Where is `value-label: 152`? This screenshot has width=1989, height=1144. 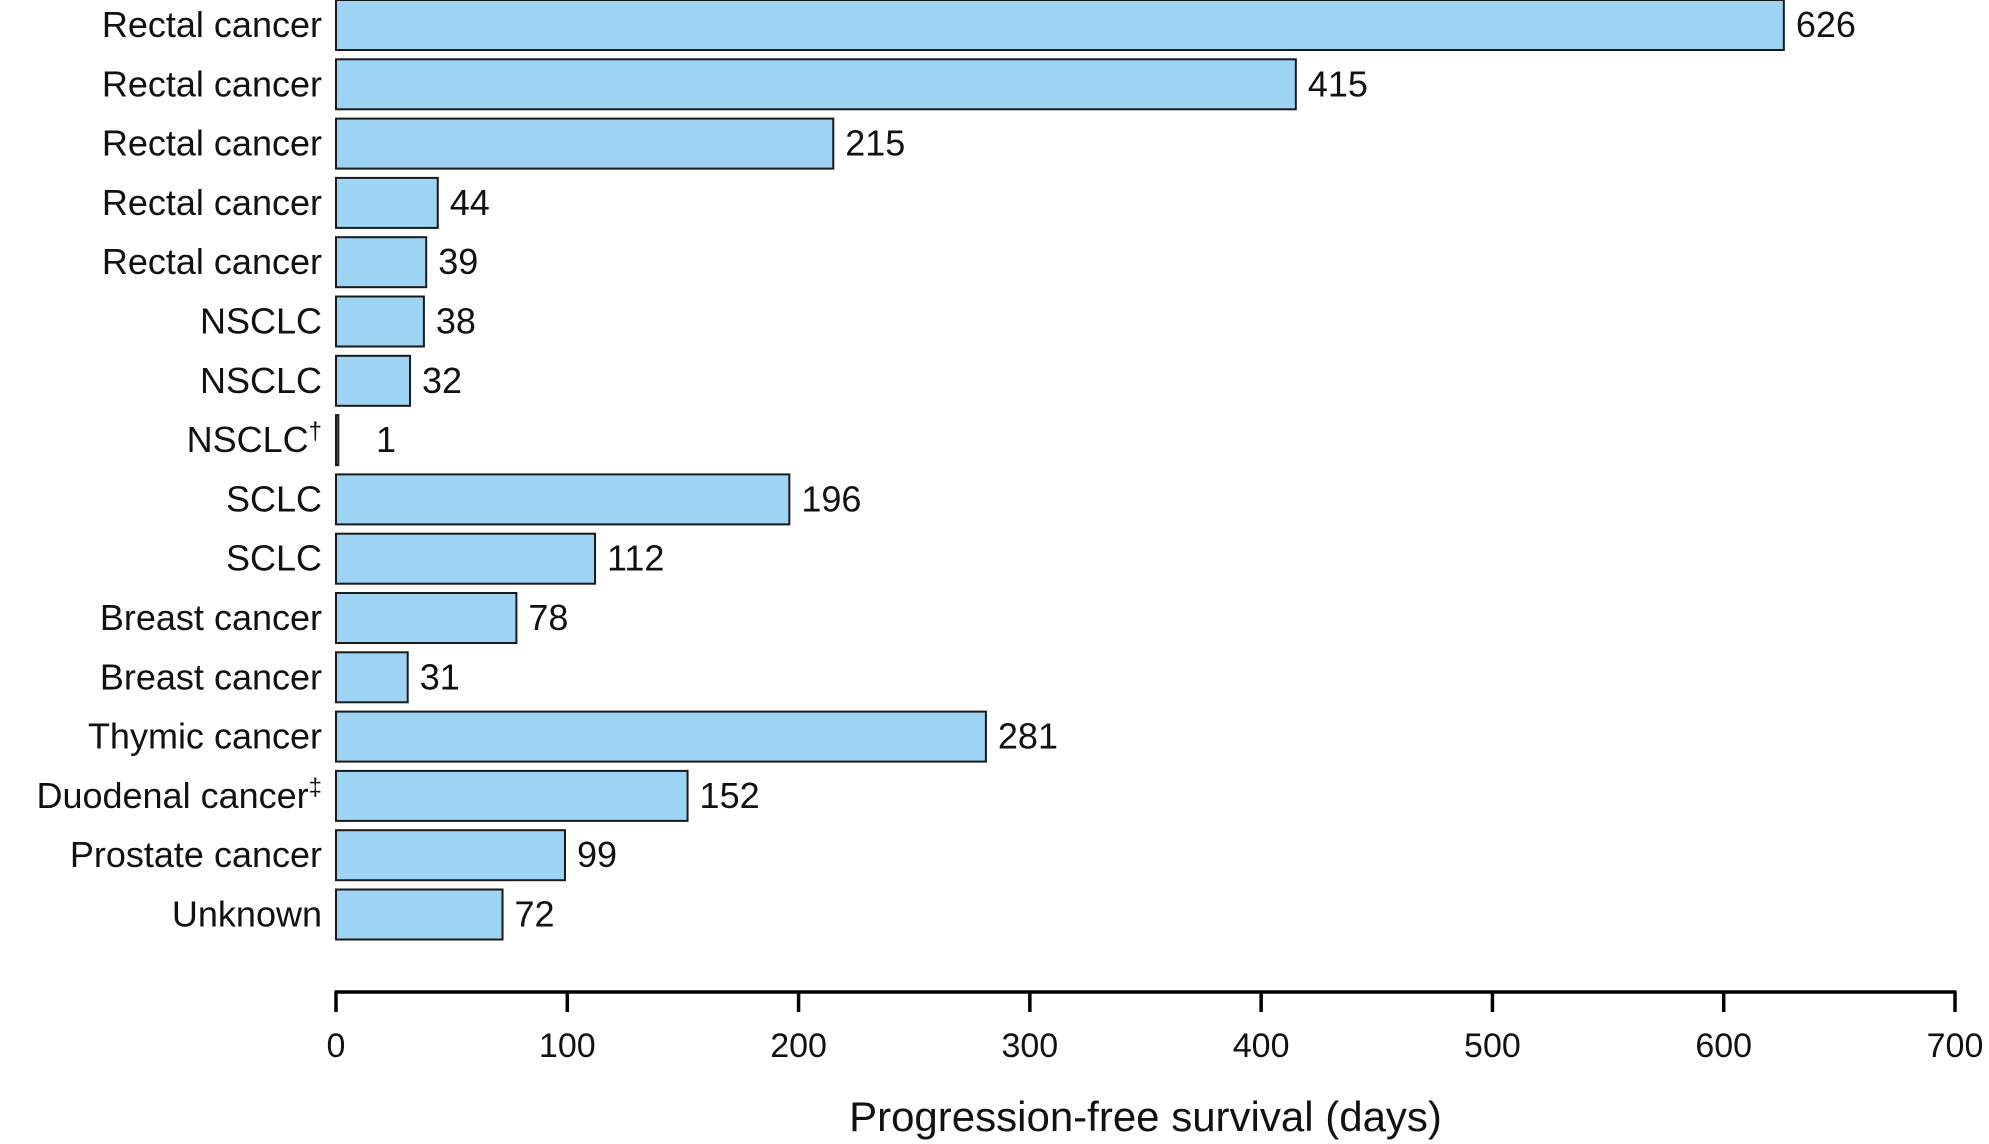 value-label: 152 is located at coordinates (730, 795).